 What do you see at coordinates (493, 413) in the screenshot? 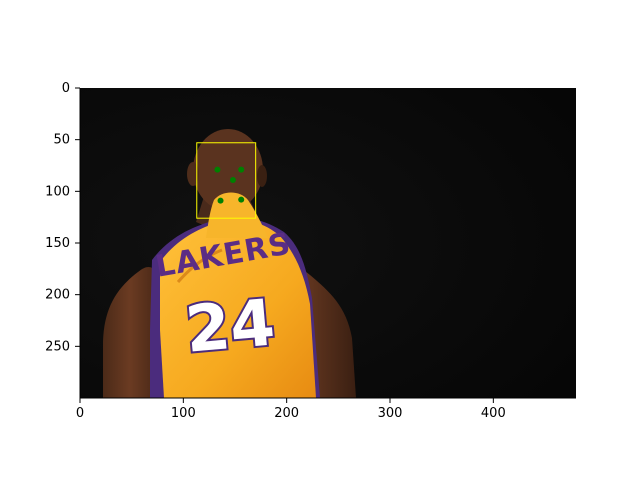
I see `x-tick-label: 400` at bounding box center [493, 413].